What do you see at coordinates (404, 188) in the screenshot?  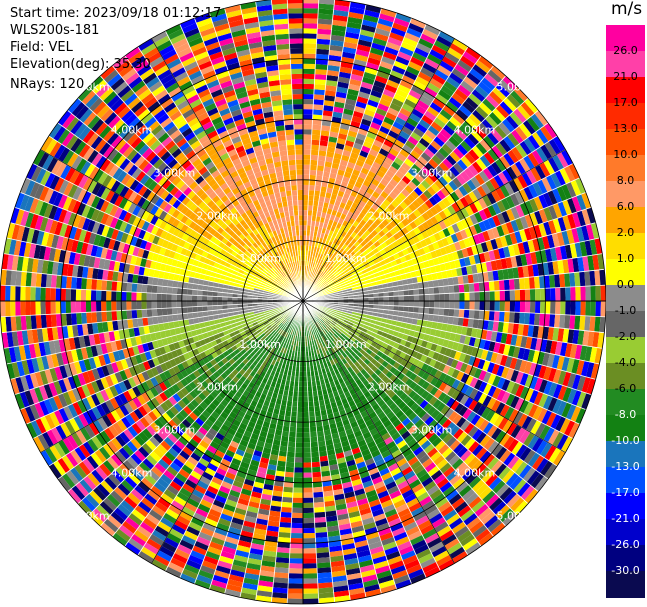 I see `ray-separator` at bounding box center [404, 188].